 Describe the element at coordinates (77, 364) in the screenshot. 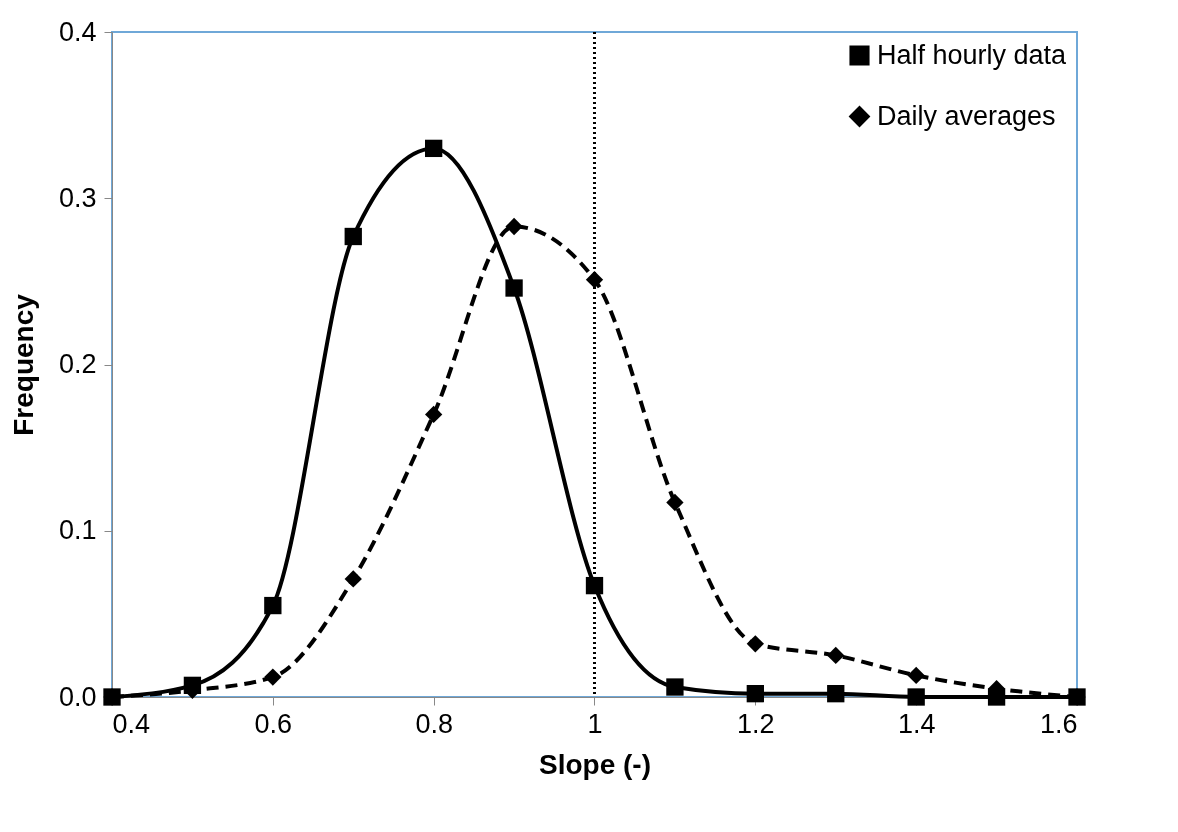

I see `y-tick-label: 0.2` at that location.